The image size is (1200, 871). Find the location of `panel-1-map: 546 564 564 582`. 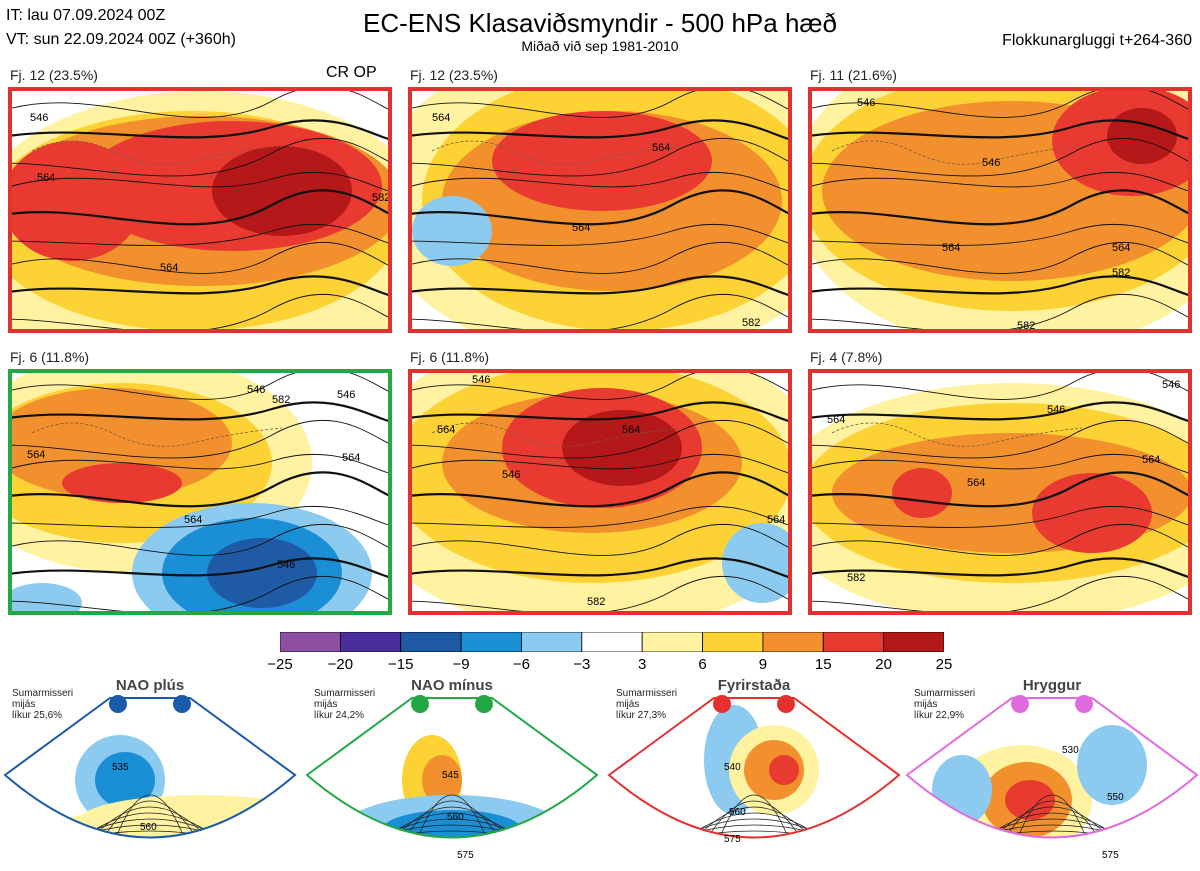

panel-1-map: 546 564 564 582 is located at coordinates (200, 210).